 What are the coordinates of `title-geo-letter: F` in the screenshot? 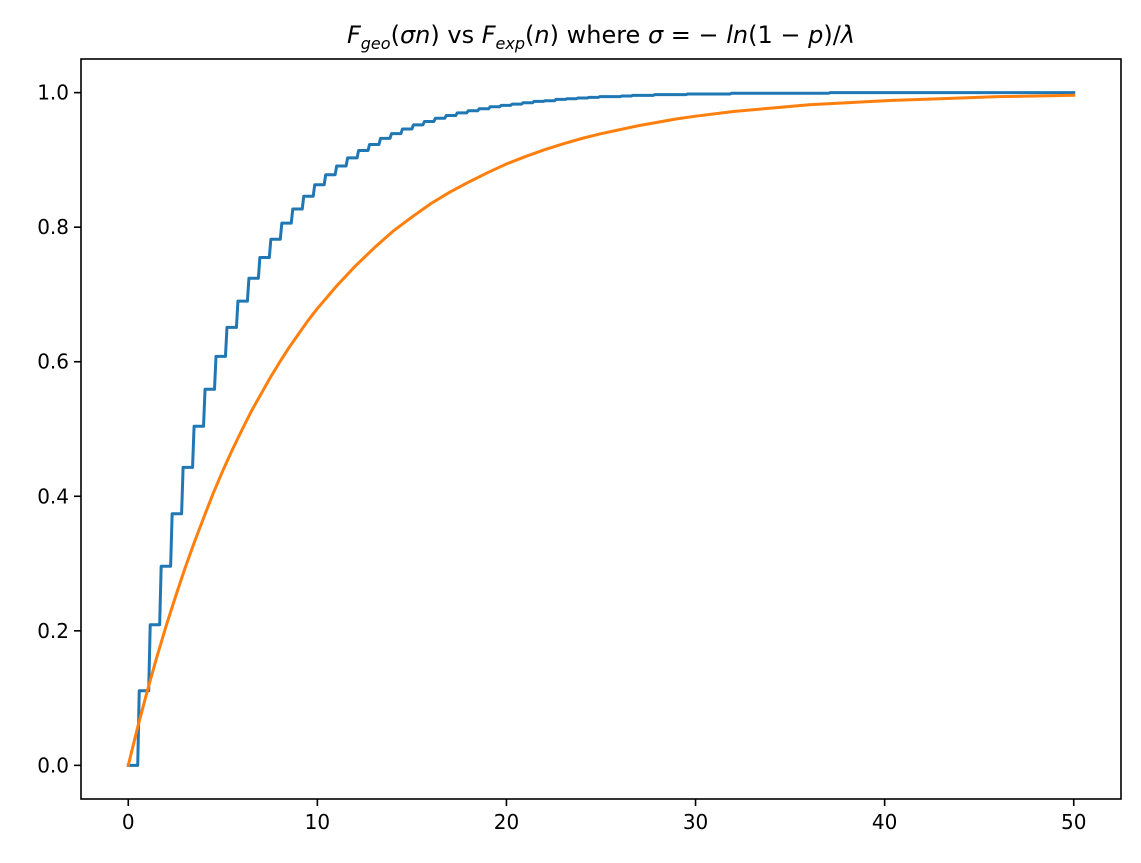 It's located at (354, 35).